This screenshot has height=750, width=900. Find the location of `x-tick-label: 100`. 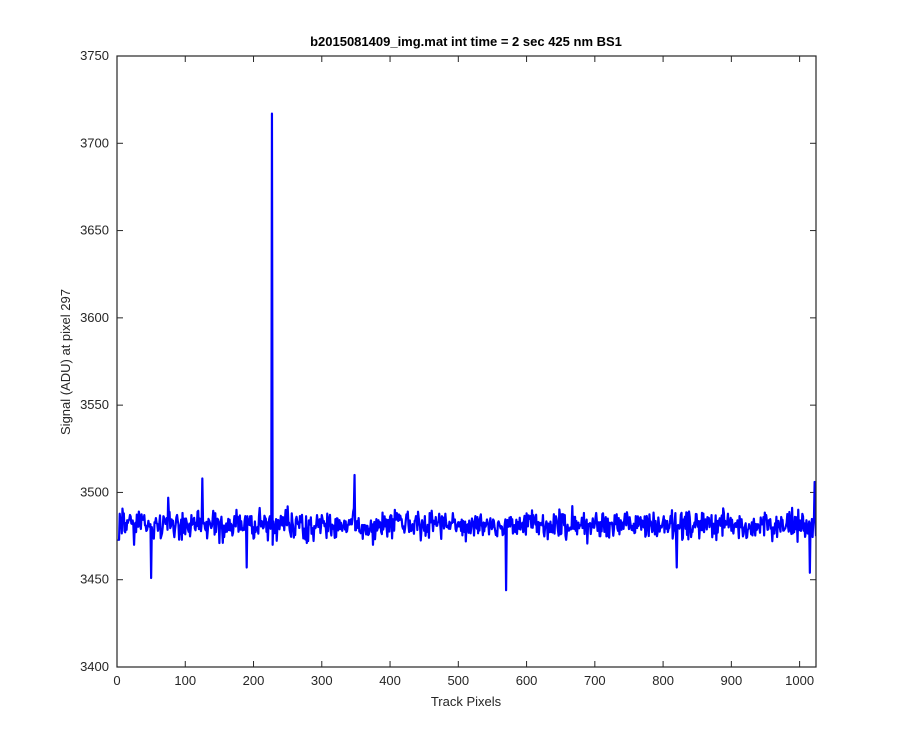

x-tick-label: 100 is located at coordinates (185, 680).